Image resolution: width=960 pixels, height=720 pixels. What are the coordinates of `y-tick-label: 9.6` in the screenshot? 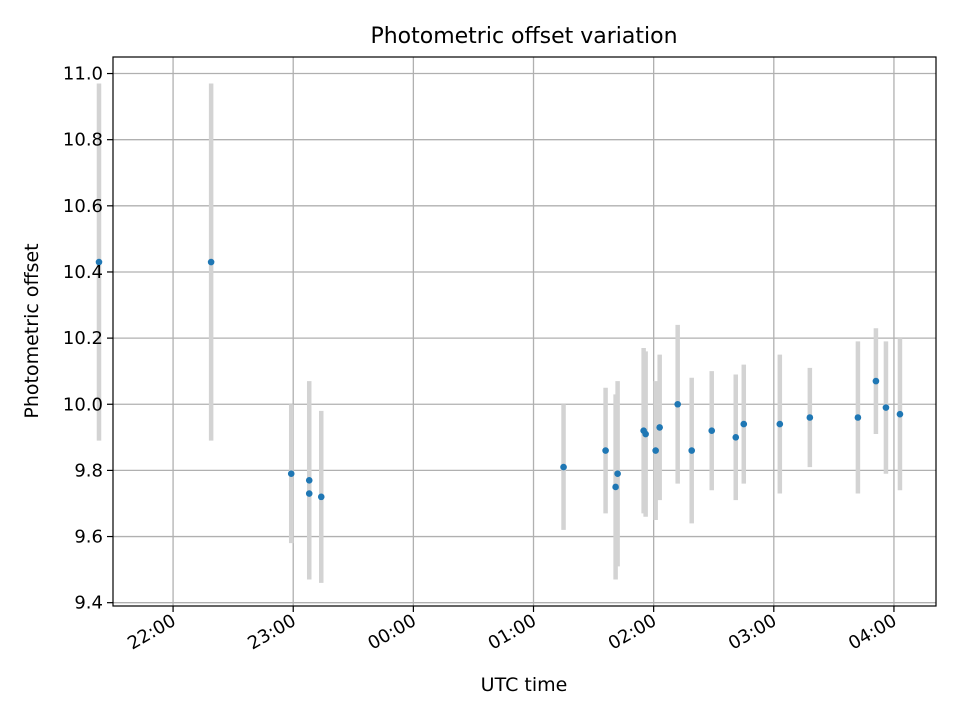 It's located at (88, 537).